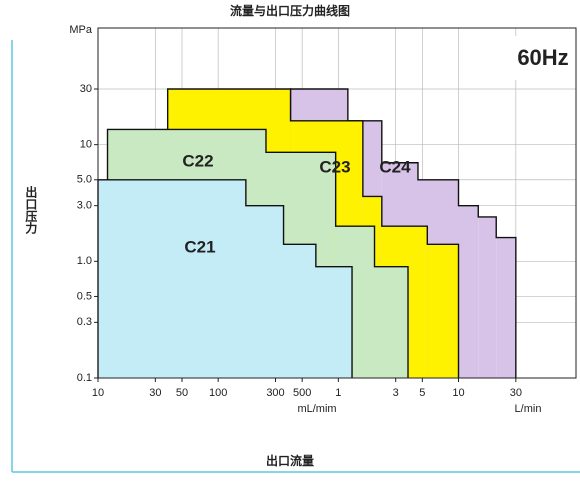 This screenshot has height=485, width=580. What do you see at coordinates (422, 393) in the screenshot?
I see `x-tick-label: 5` at bounding box center [422, 393].